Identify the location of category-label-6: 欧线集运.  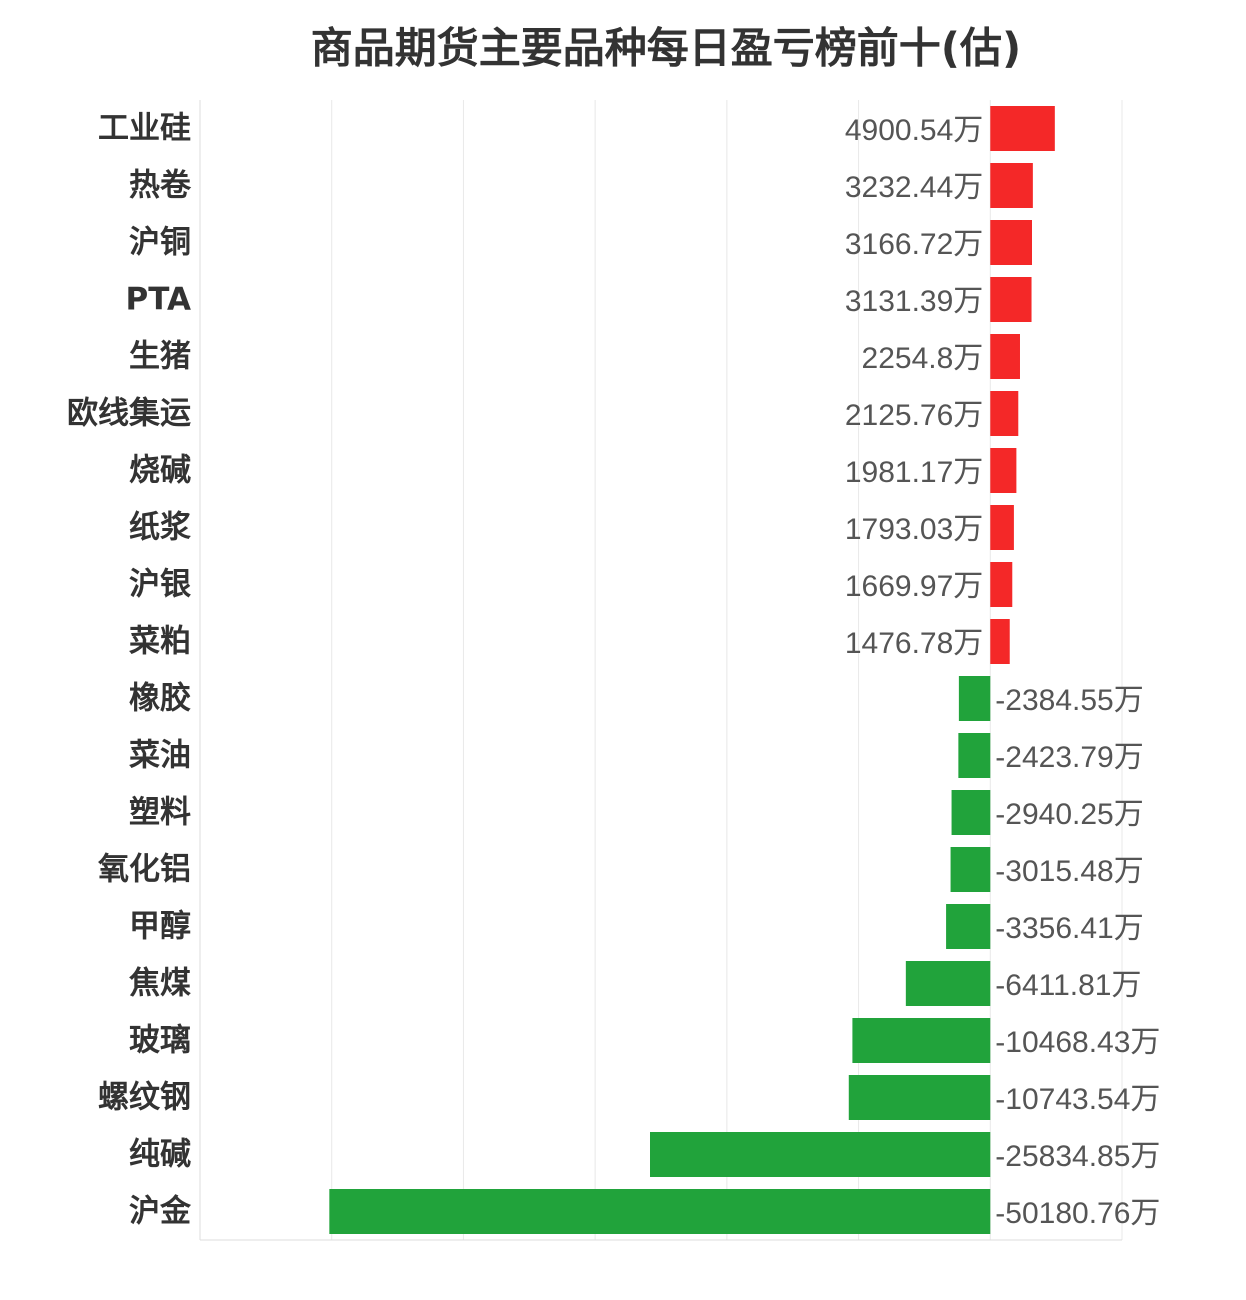
(129, 414).